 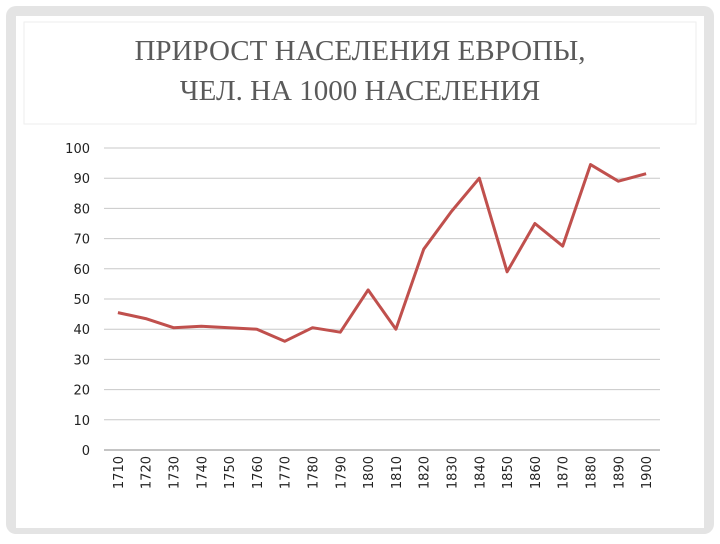 What do you see at coordinates (286, 472) in the screenshot?
I see `x-tick-label: 1770` at bounding box center [286, 472].